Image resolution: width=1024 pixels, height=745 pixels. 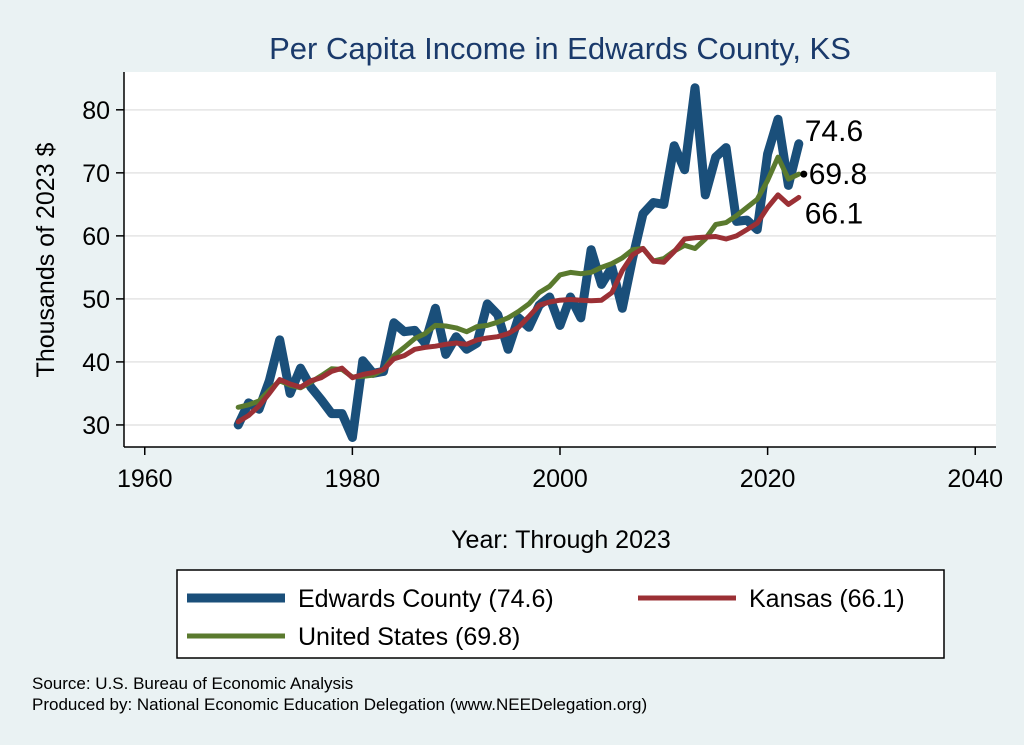 What do you see at coordinates (838, 174) in the screenshot?
I see `end-label-united-states: 69.8` at bounding box center [838, 174].